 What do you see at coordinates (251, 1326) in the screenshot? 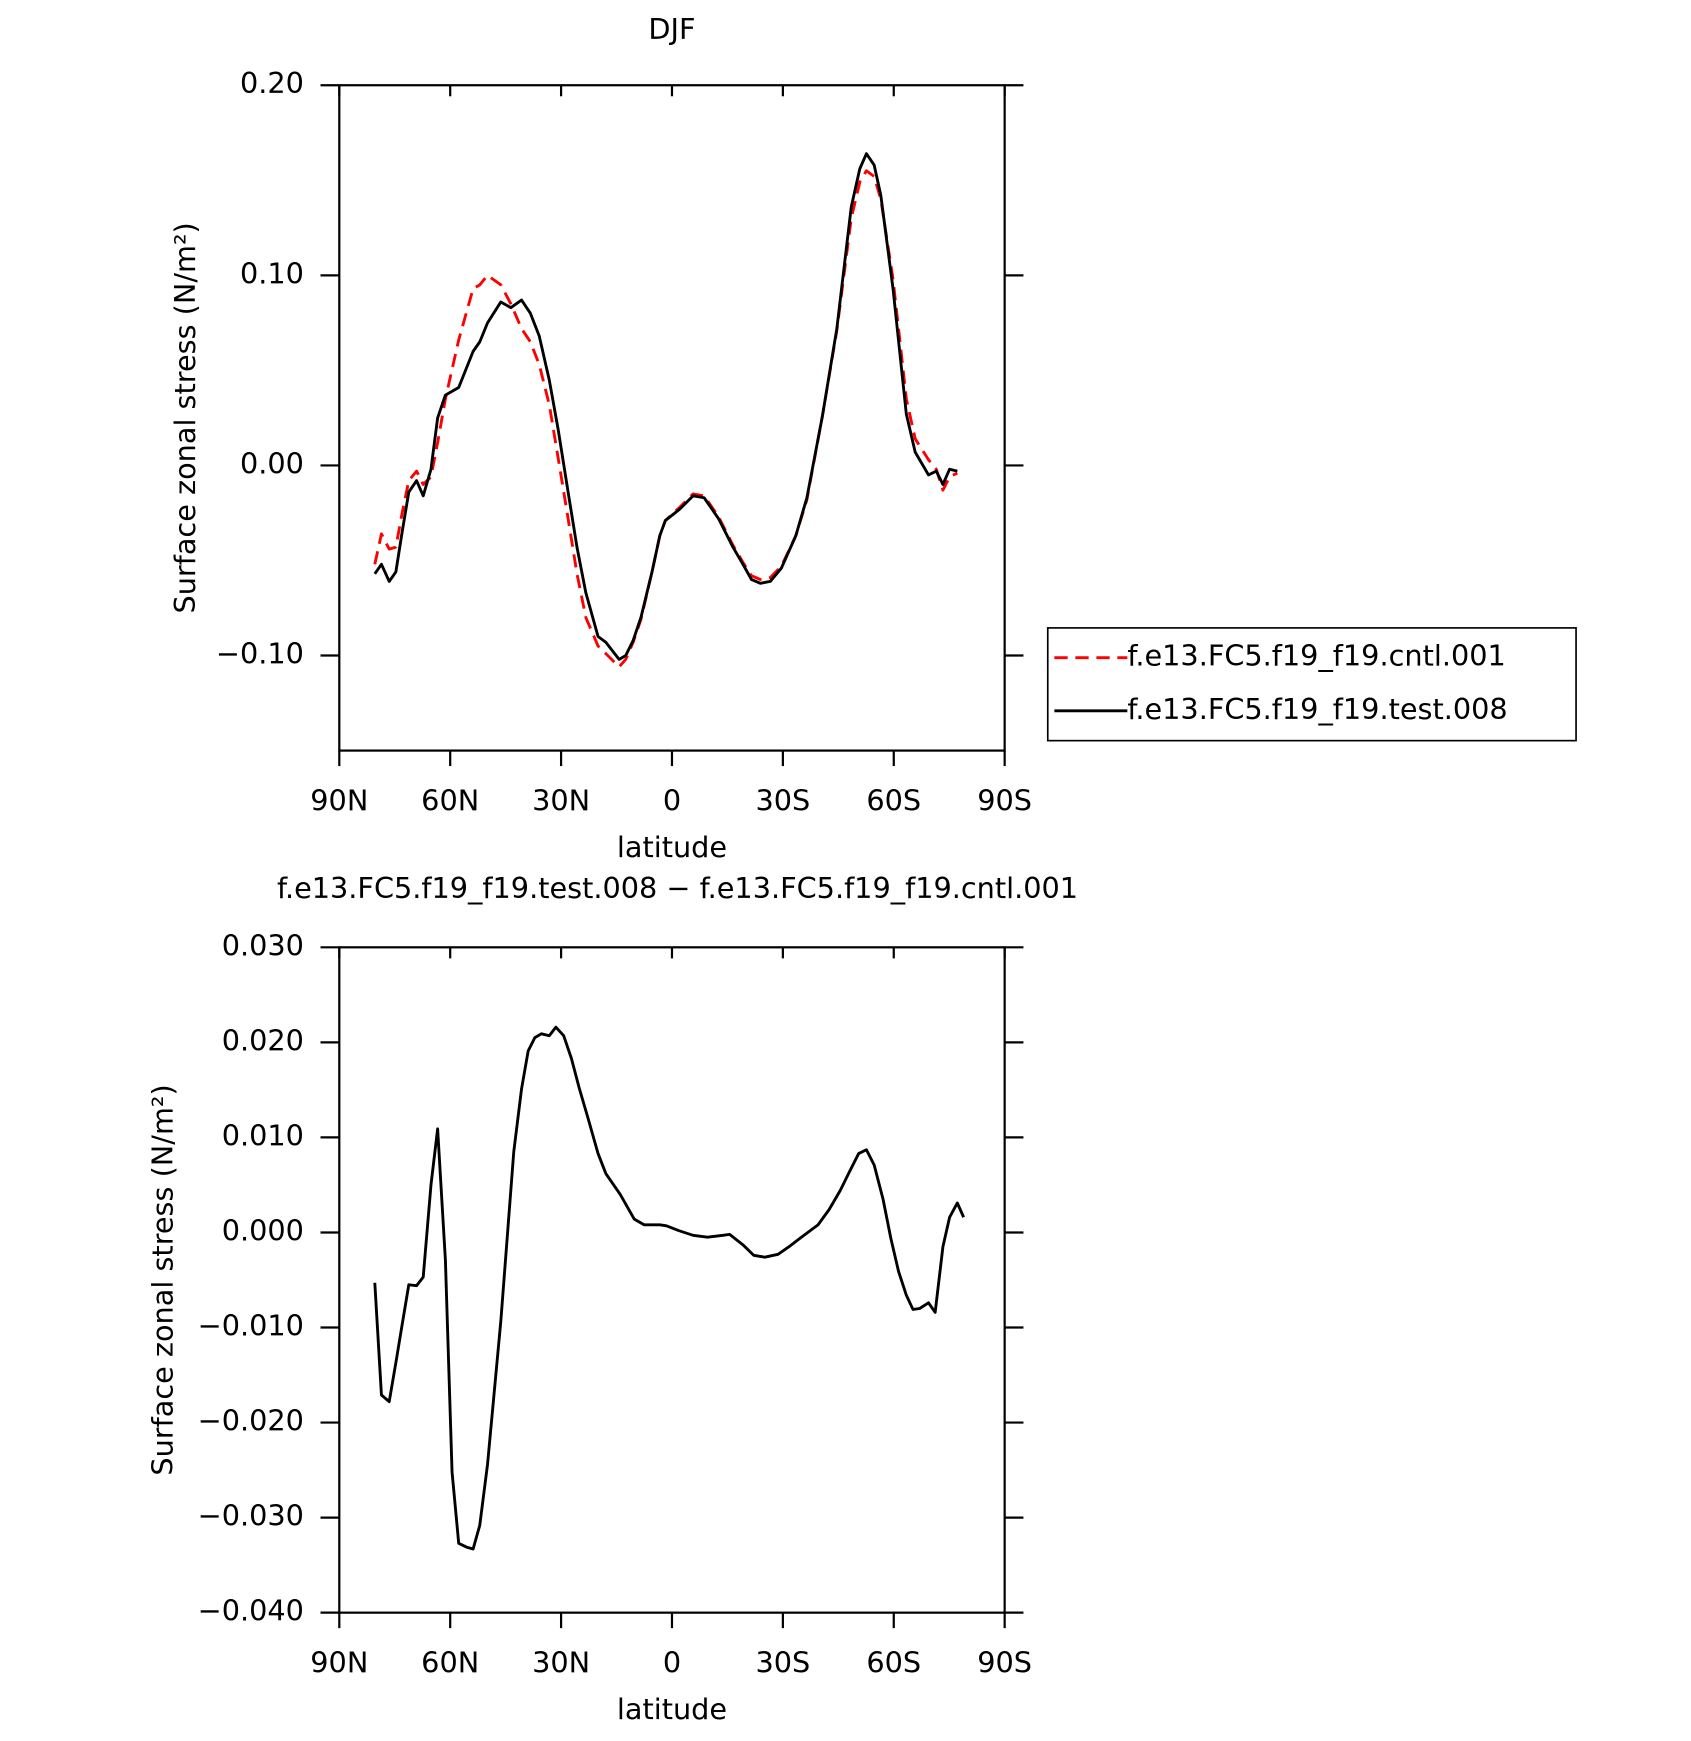
I see `y-tick-label: −0.010` at bounding box center [251, 1326].